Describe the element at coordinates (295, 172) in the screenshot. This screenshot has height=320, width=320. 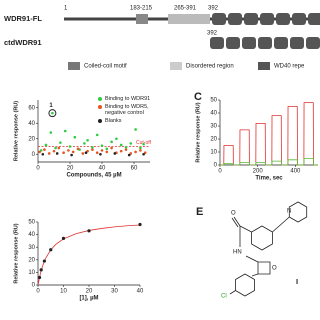
I see `x-tick-label: 400` at that location.